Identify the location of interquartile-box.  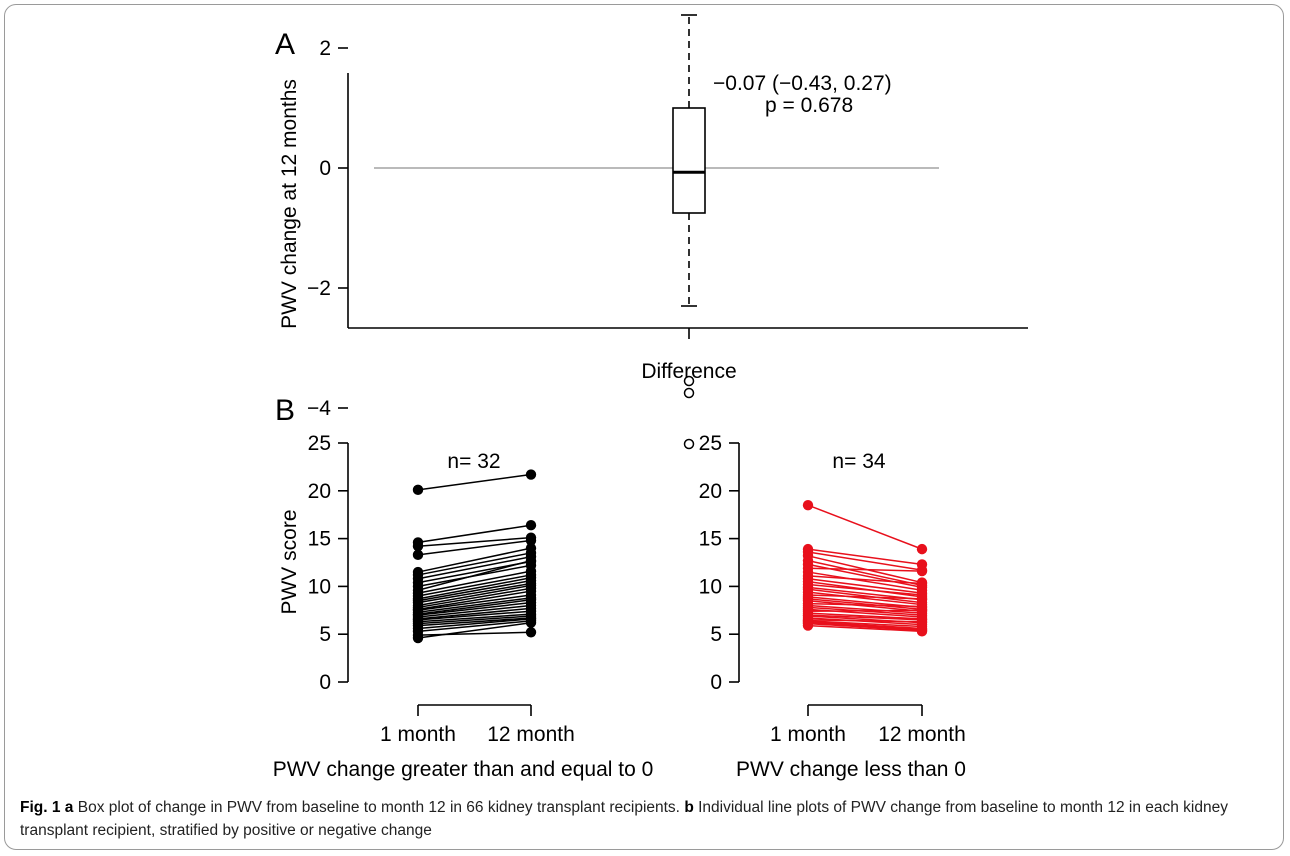
(689, 160).